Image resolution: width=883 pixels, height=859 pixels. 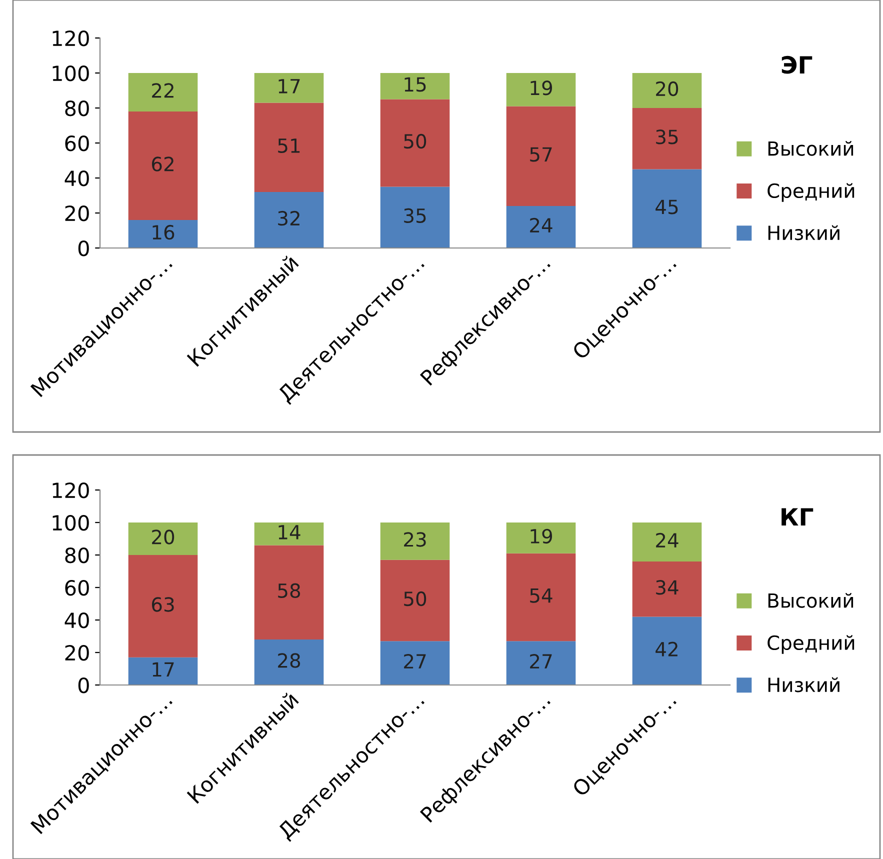 I want to click on data-label: 32, so click(x=289, y=218).